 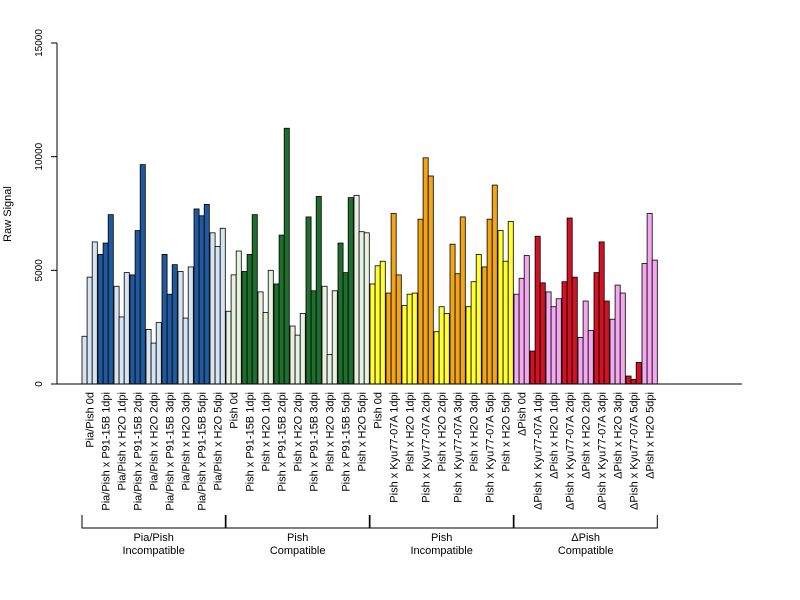 I want to click on x-tick-label: ΔPish x H2O 2dpi, so click(x=587, y=435).